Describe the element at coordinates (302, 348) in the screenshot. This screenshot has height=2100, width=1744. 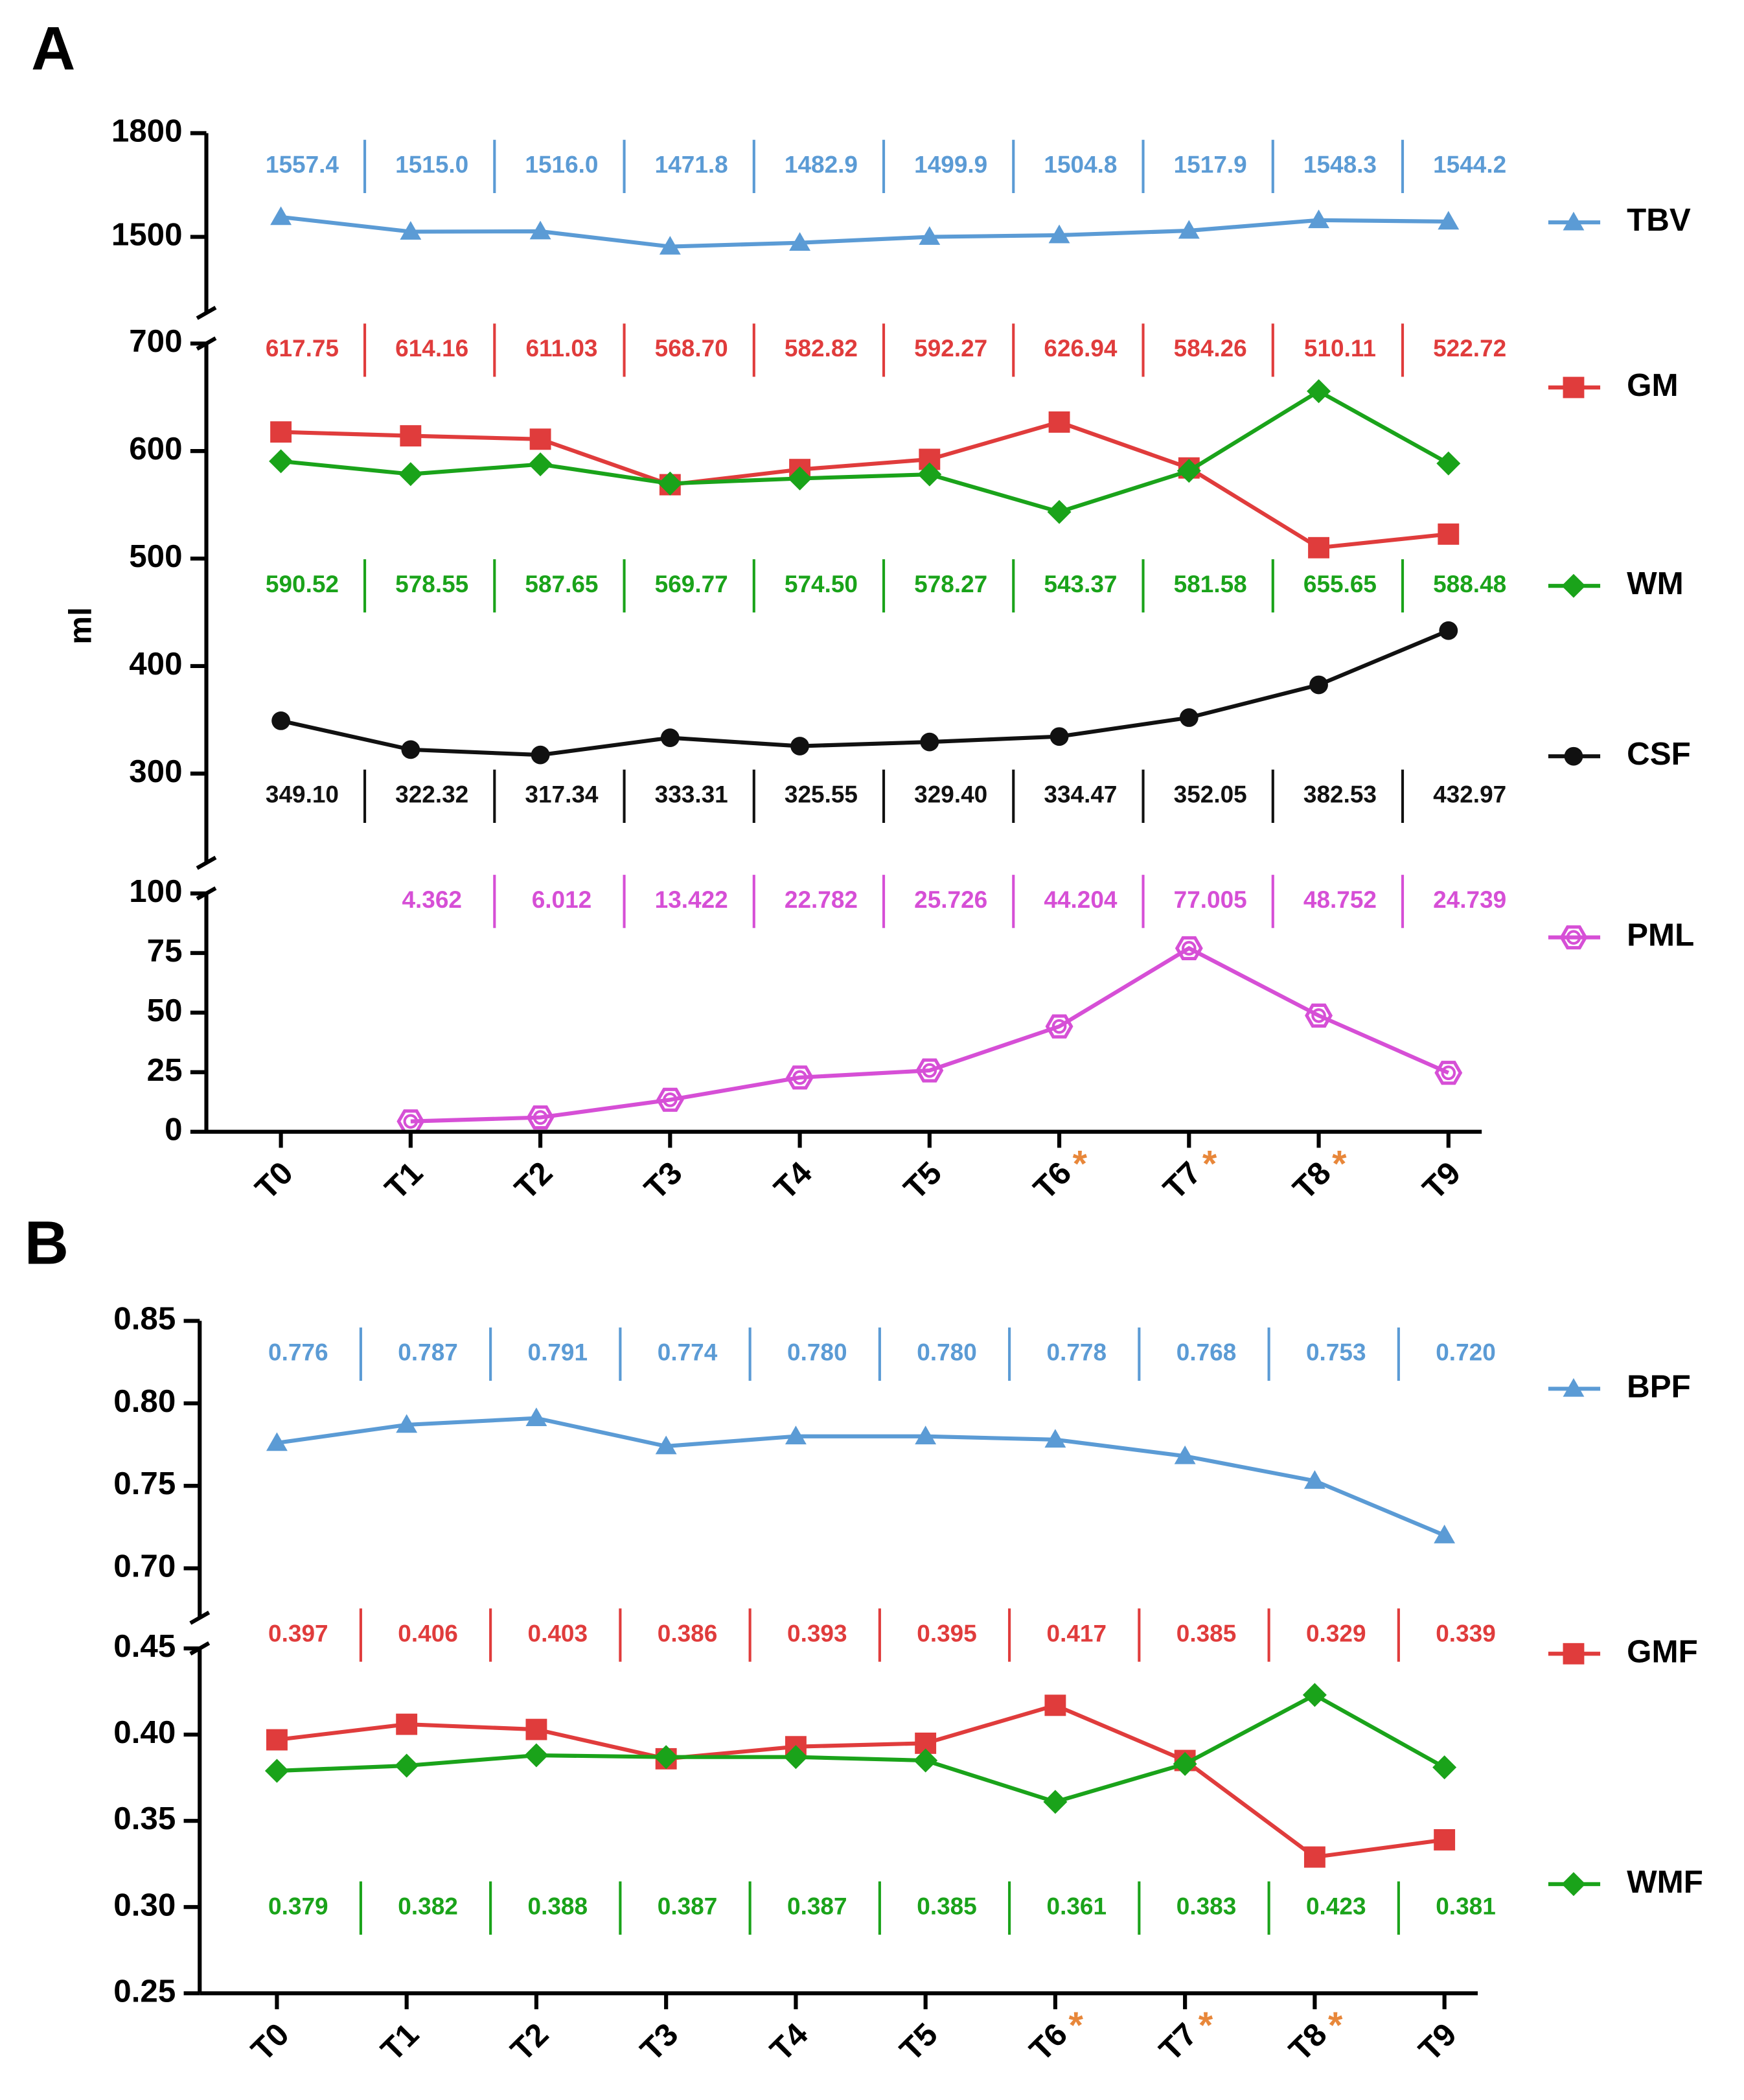
I see `value-label: 617.75` at that location.